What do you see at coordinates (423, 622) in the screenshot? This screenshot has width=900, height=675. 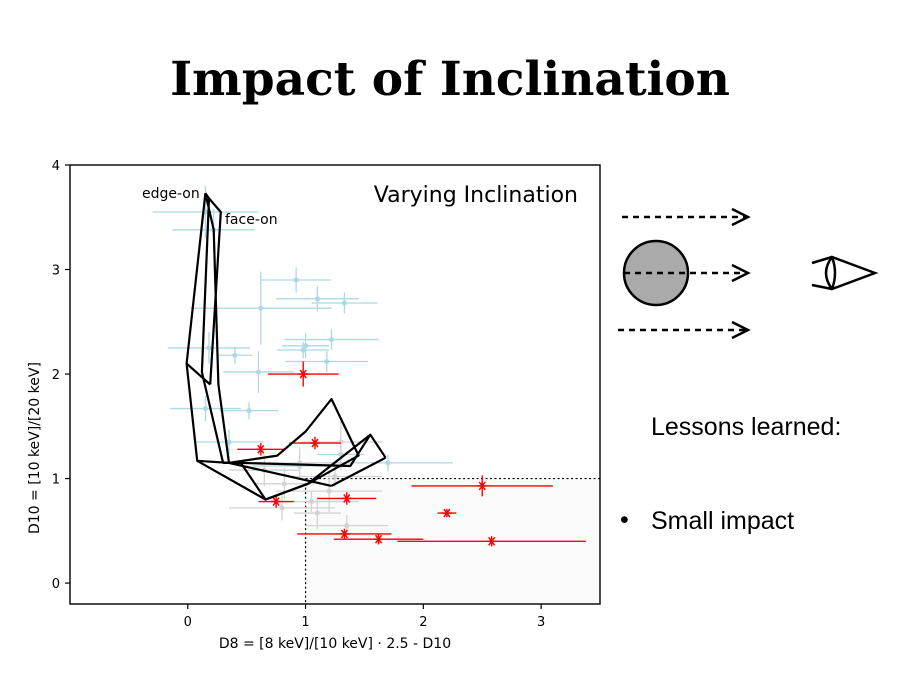 I see `x-tick-label: 2` at bounding box center [423, 622].